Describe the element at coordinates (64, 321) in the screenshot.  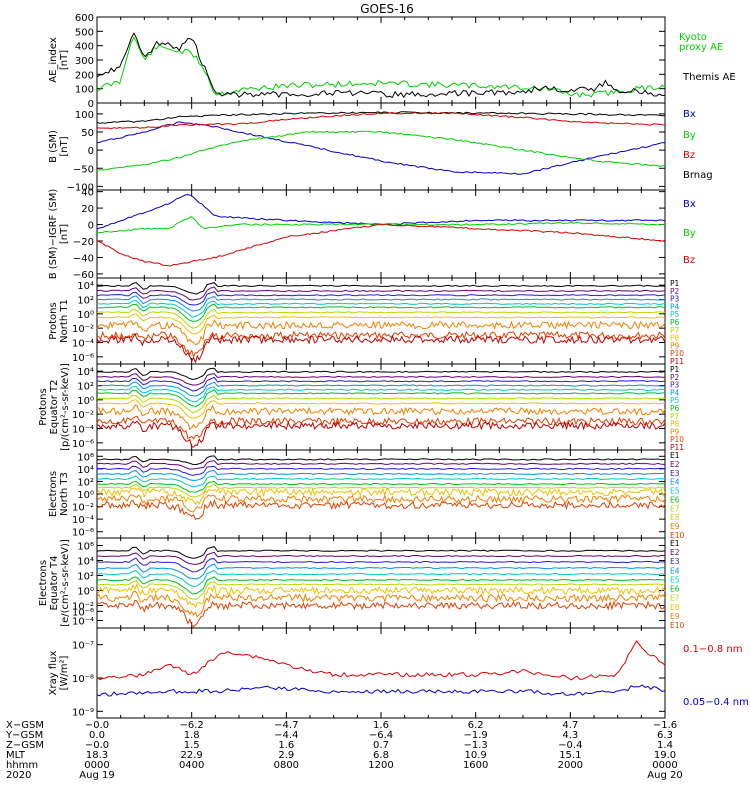
I see `y-axis-label: North T1` at that location.